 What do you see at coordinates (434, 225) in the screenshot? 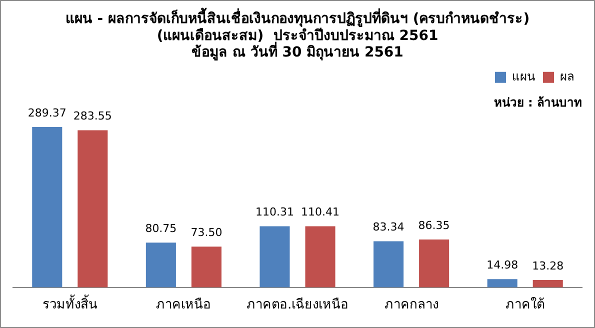
I see `data-label: 86.35` at bounding box center [434, 225].